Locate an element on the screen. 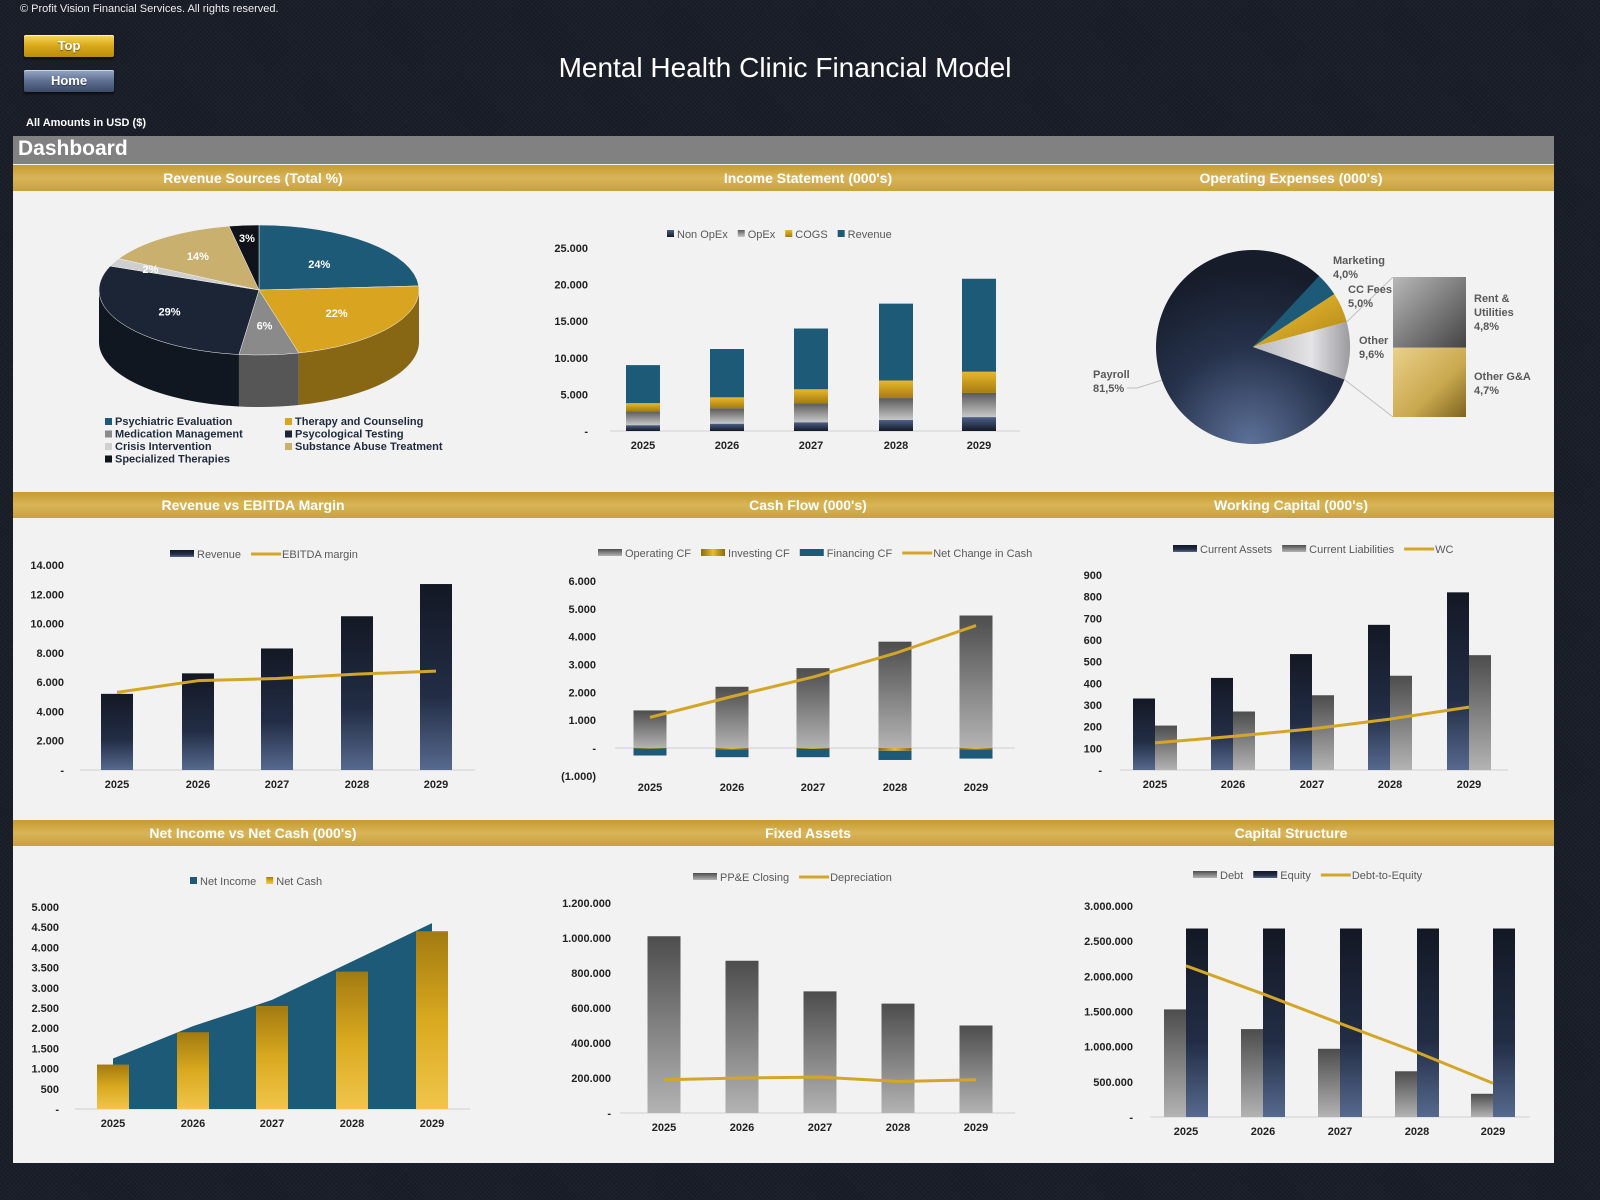  bar-pp-e-closing is located at coordinates (664, 1024).